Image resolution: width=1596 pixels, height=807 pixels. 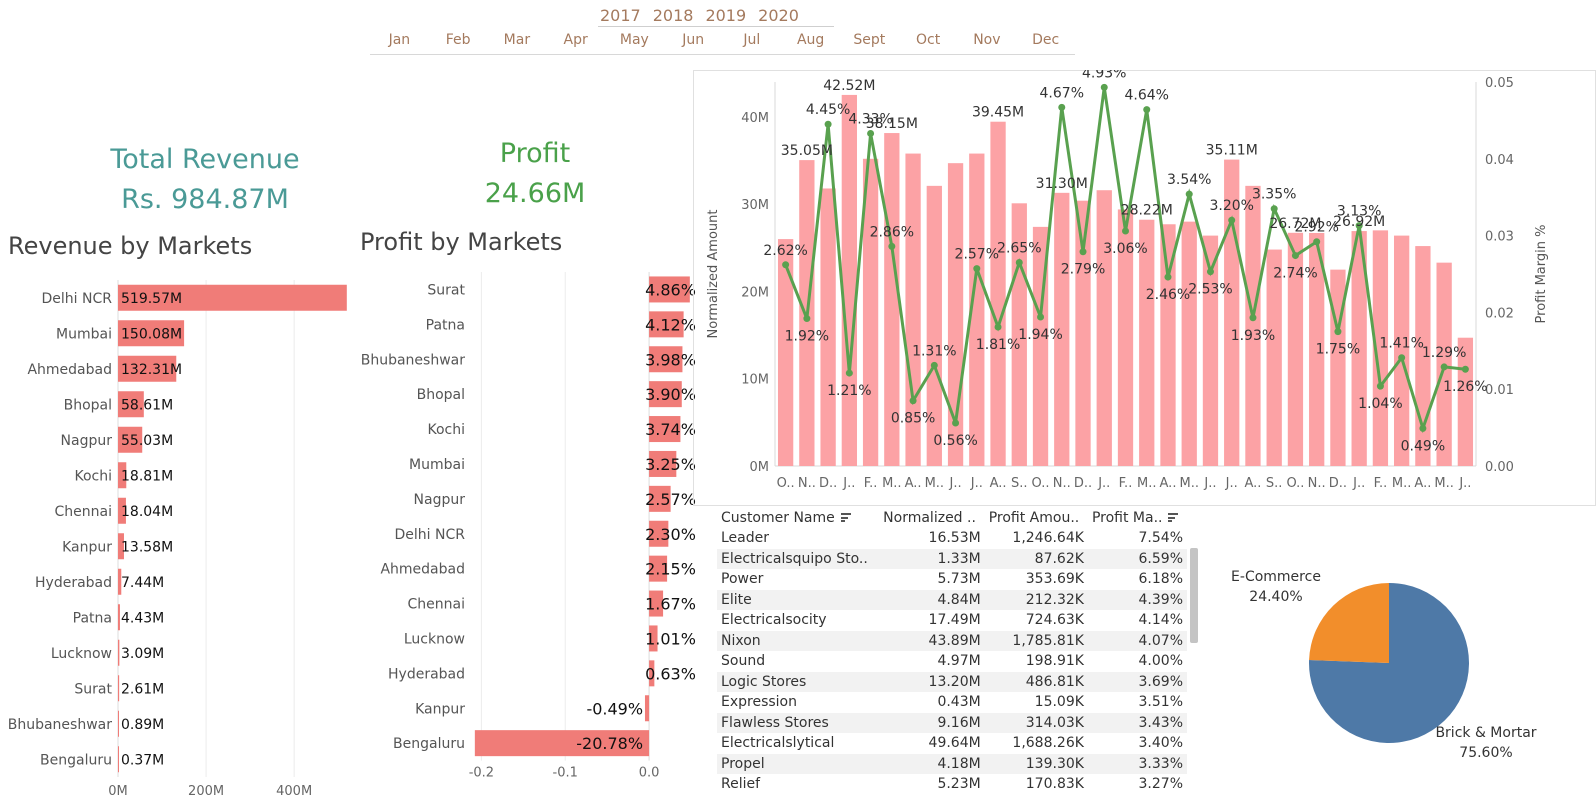 I want to click on col-normalized: Normalized .., so click(x=929, y=518).